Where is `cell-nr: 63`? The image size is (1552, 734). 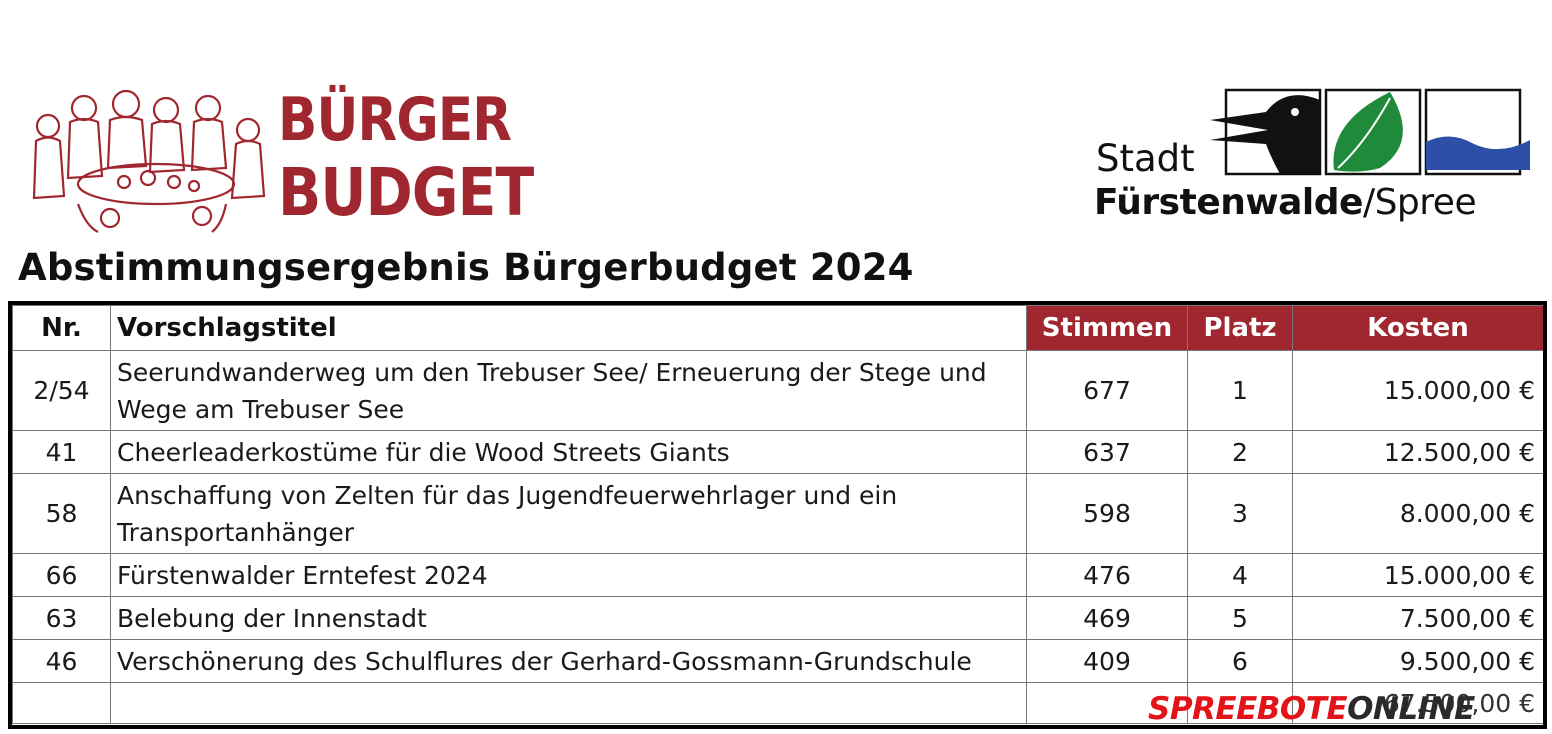
cell-nr: 63 is located at coordinates (61, 618).